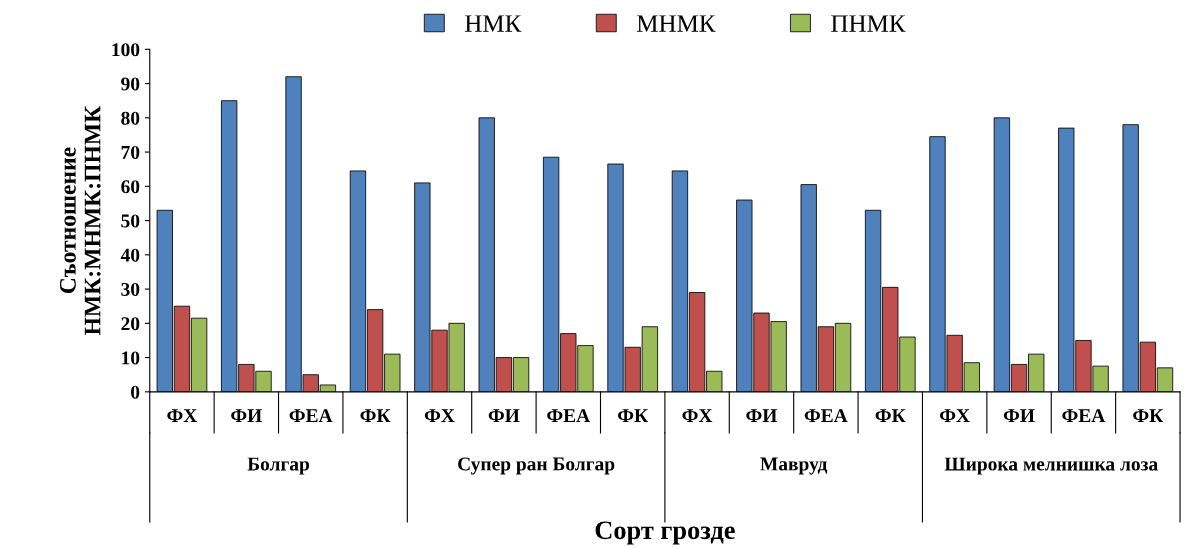  I want to click on text: Мавруд, so click(794, 466).